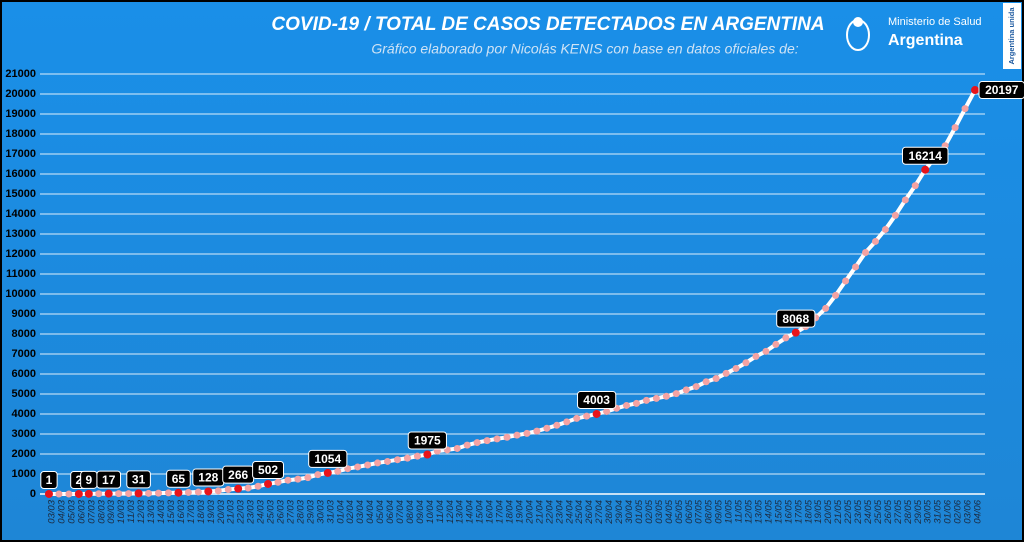  I want to click on x-tick-label: 09/03, so click(111, 511).